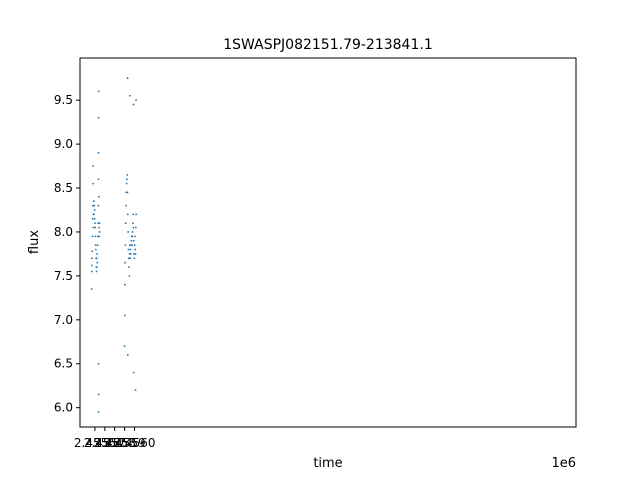 The image size is (640, 484). What do you see at coordinates (63, 232) in the screenshot?
I see `y-tick-label: 8.0` at bounding box center [63, 232].